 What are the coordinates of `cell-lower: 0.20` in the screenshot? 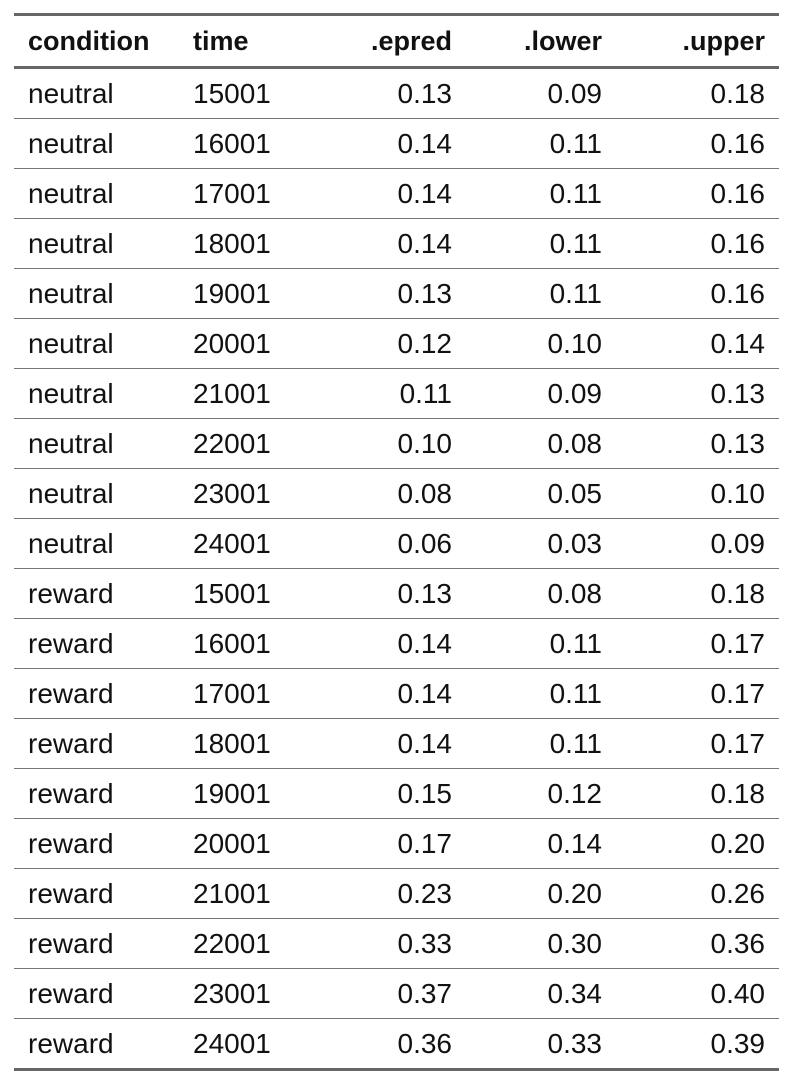 It's located at (541, 893).